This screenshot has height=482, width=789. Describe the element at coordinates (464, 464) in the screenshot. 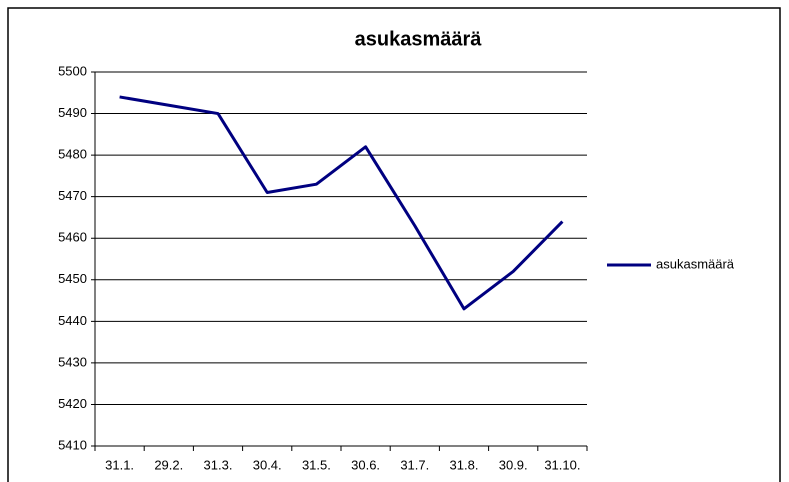

I see `x-tick-label: 31.8.` at that location.